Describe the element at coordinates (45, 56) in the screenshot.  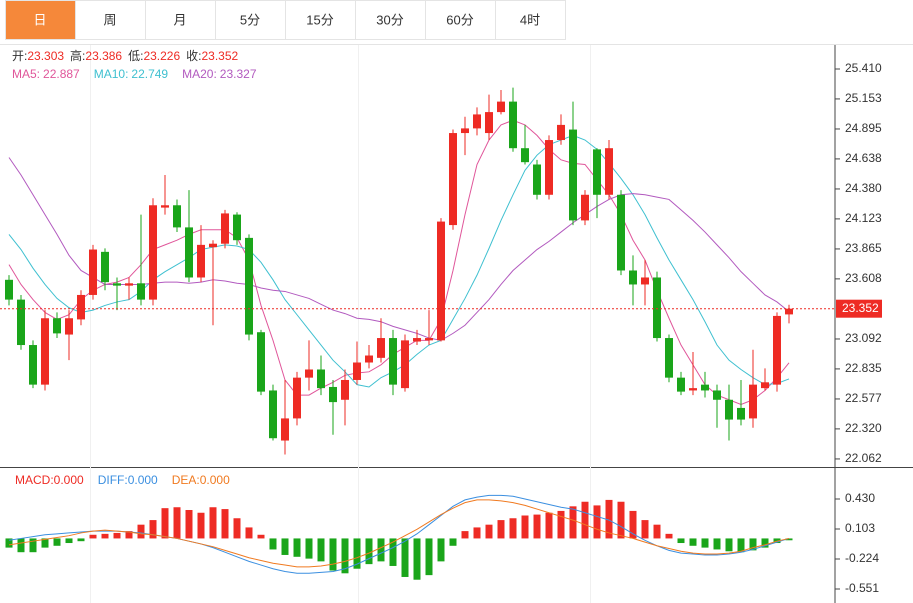
I see `header-value: 23.303` at that location.